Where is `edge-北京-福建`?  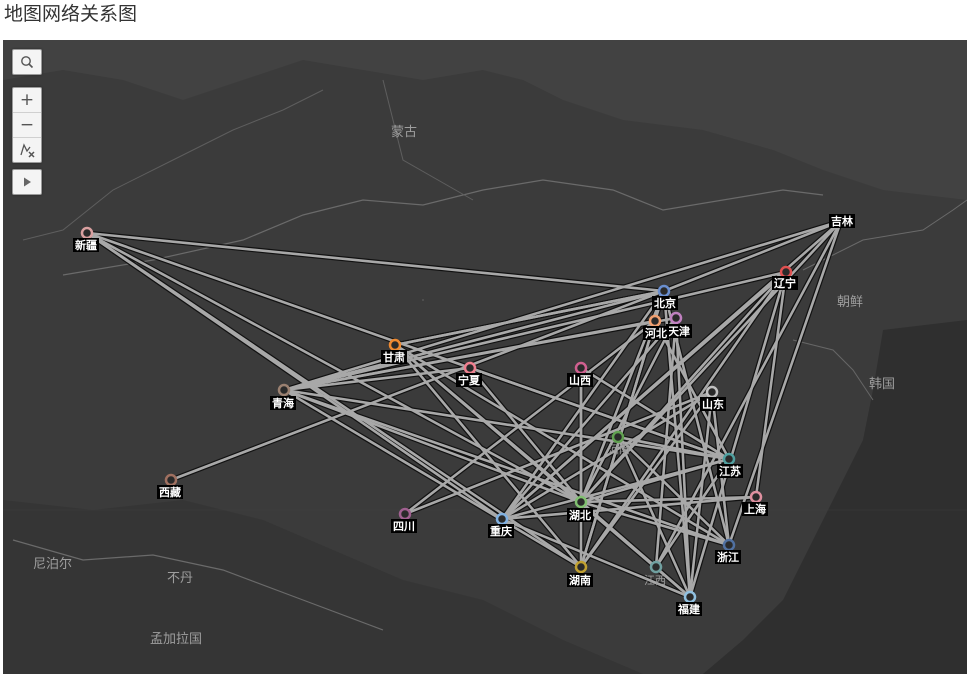
edge-北京-福建 is located at coordinates (677, 444).